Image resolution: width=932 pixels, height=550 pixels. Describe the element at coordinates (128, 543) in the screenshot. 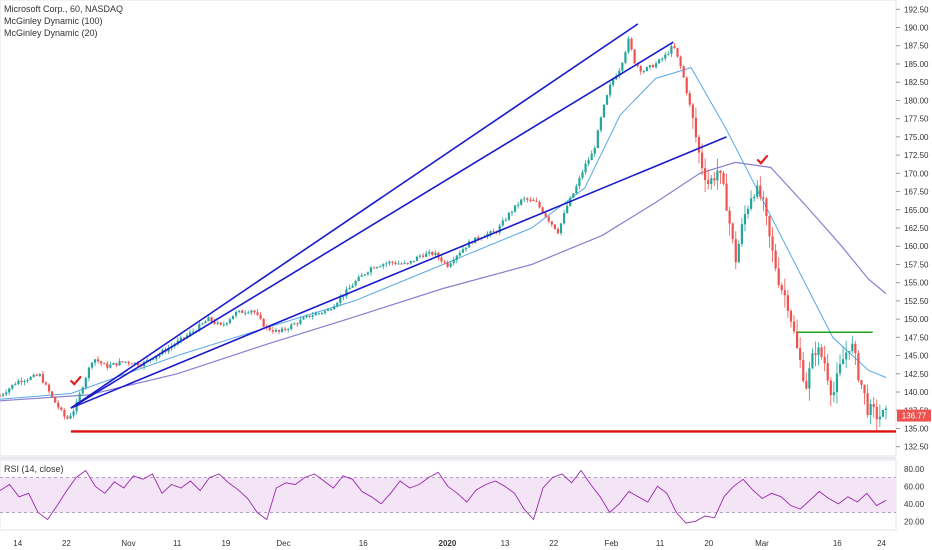

I see `x-tick-label: Nov` at that location.